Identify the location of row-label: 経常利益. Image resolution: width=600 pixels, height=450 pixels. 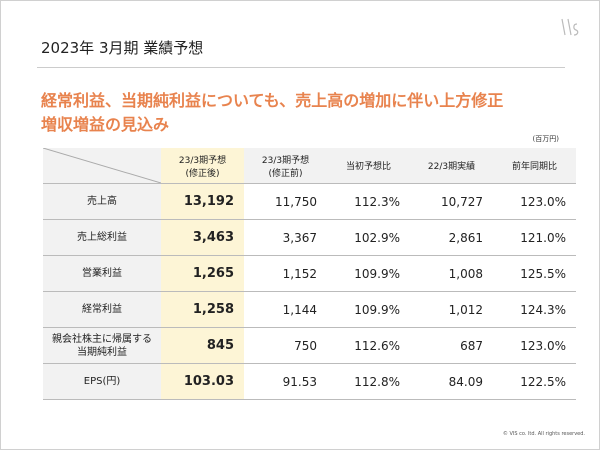
(102, 309).